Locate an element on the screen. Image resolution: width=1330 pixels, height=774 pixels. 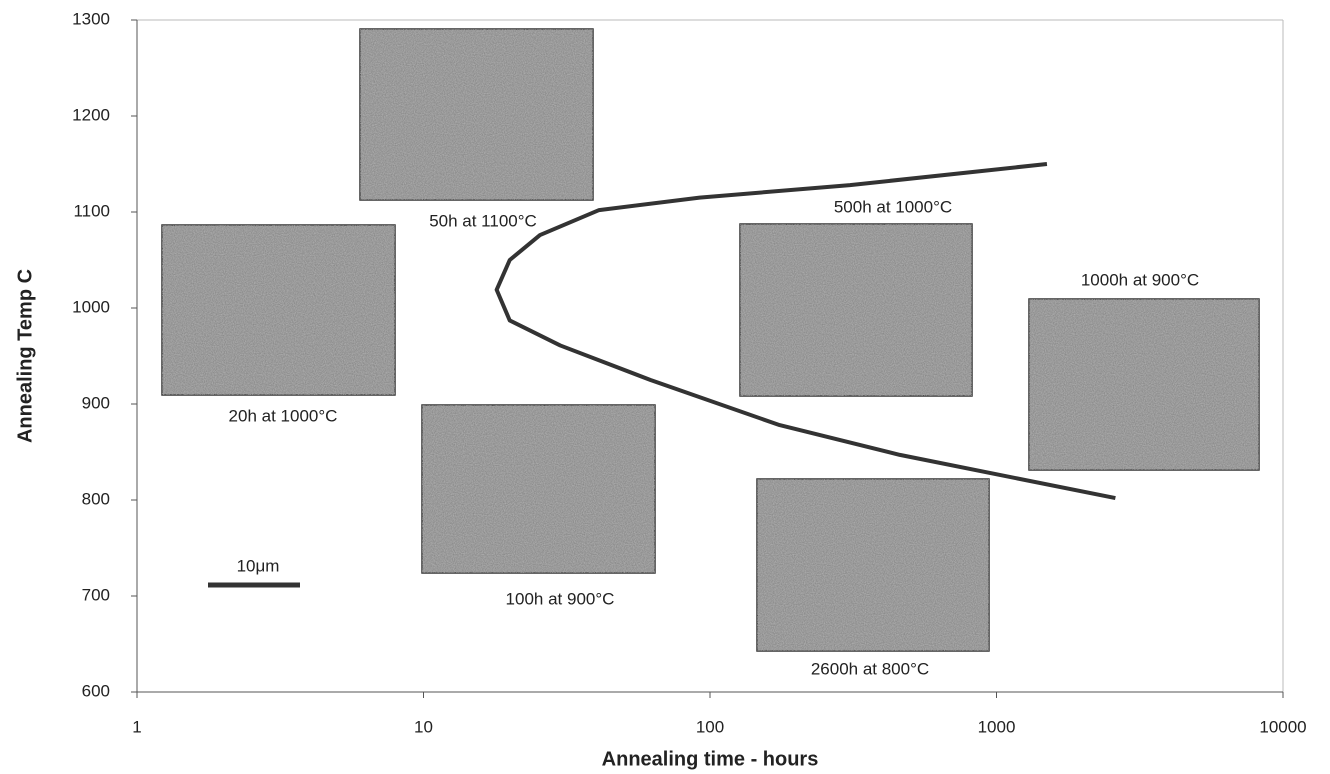
x-tick-label: 10 is located at coordinates (423, 726).